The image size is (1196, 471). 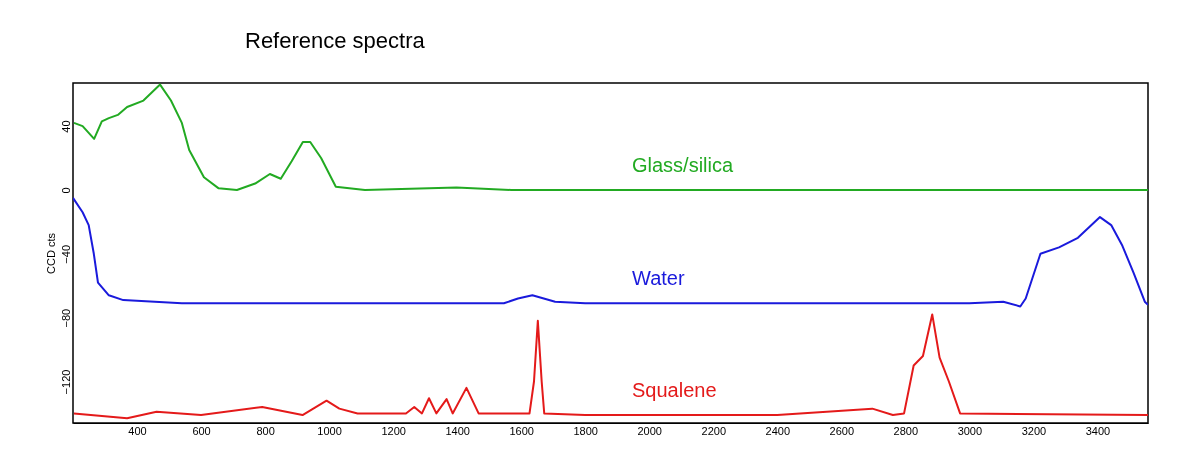 What do you see at coordinates (649, 430) in the screenshot?
I see `x-tick-label: 2000` at bounding box center [649, 430].